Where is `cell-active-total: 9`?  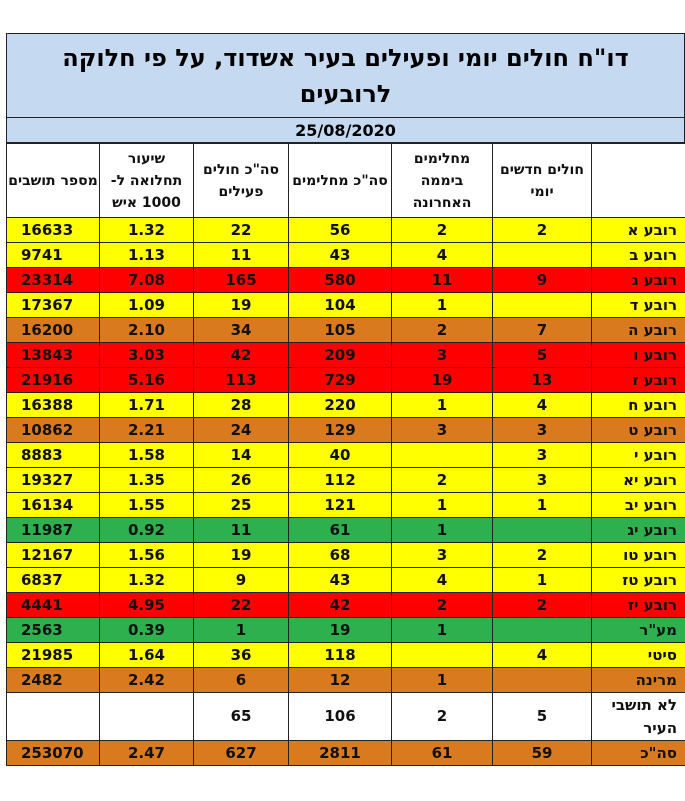
cell-active-total: 9 is located at coordinates (241, 580).